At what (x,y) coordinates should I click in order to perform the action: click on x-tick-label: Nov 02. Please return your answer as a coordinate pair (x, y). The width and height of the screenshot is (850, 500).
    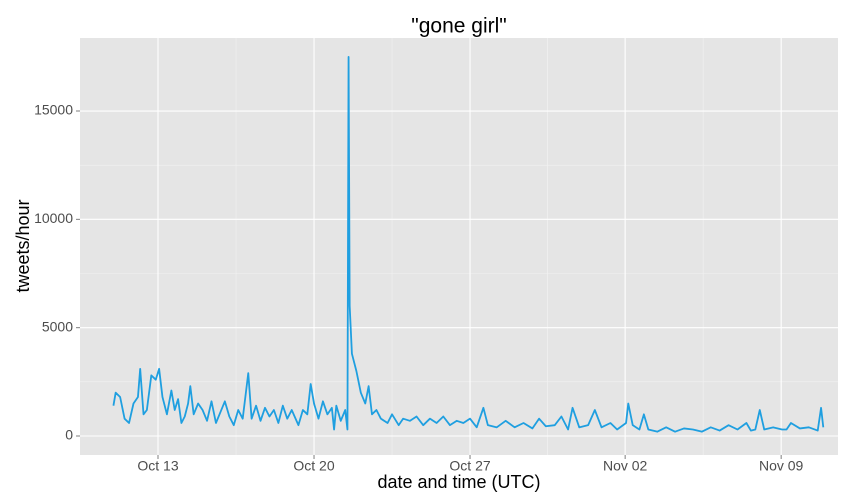
    Looking at the image, I should click on (625, 466).